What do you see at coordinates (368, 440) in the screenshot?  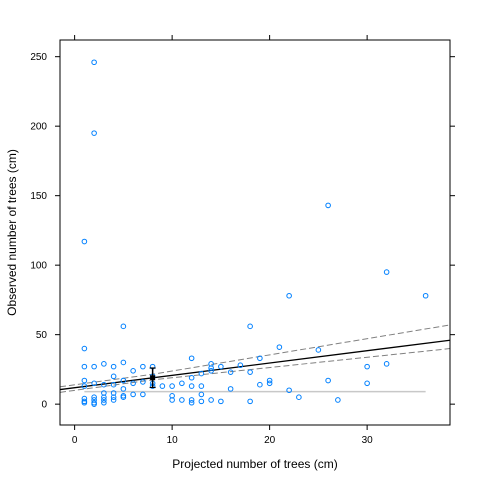 I see `x-tick-label: 30` at bounding box center [368, 440].